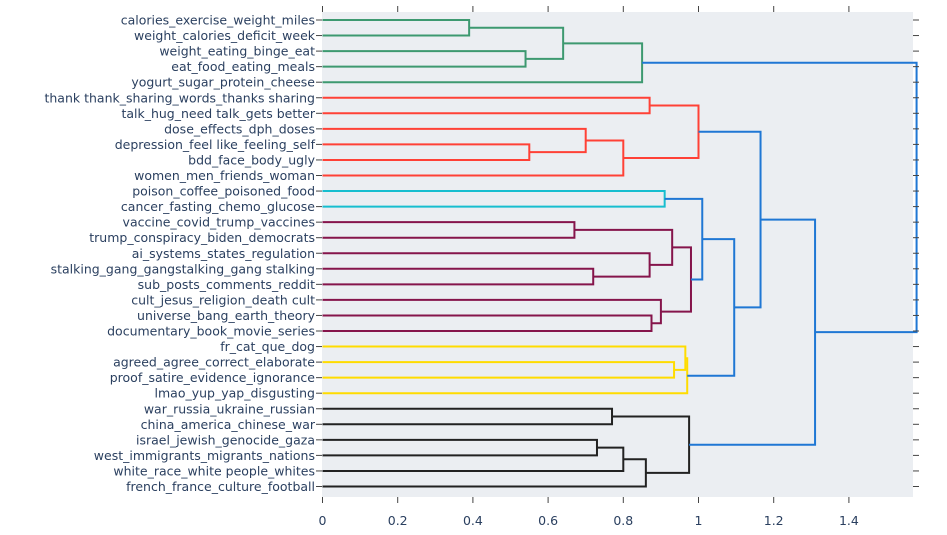 The height and width of the screenshot is (535, 947). What do you see at coordinates (780, 197) in the screenshot?
I see `dendrogram-link` at bounding box center [780, 197].